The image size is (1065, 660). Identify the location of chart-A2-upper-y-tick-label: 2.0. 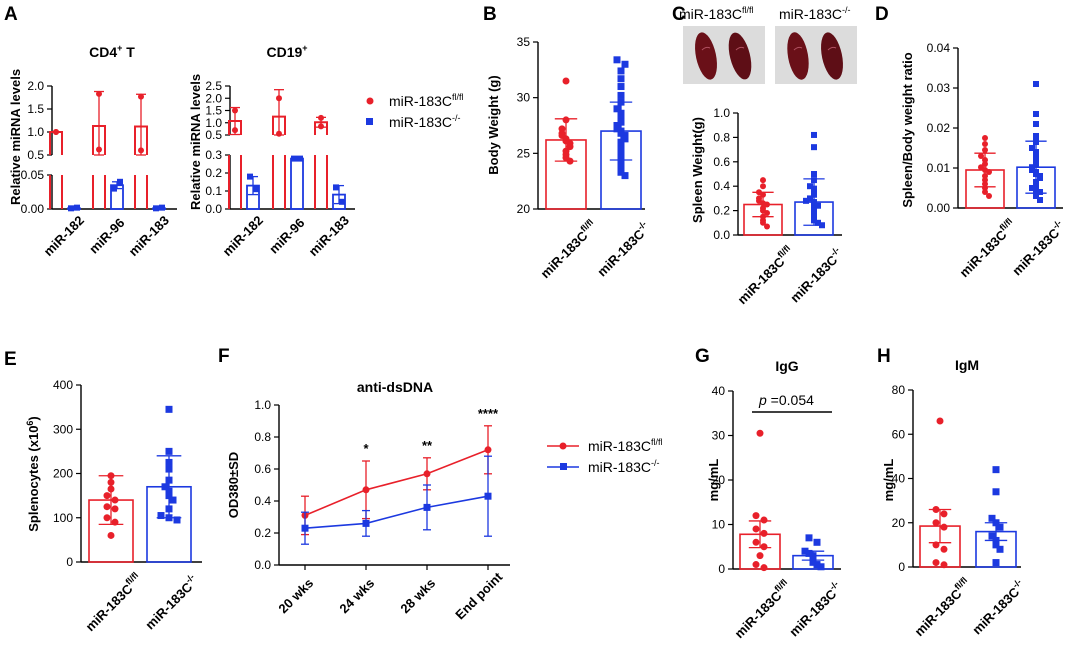
(213, 98).